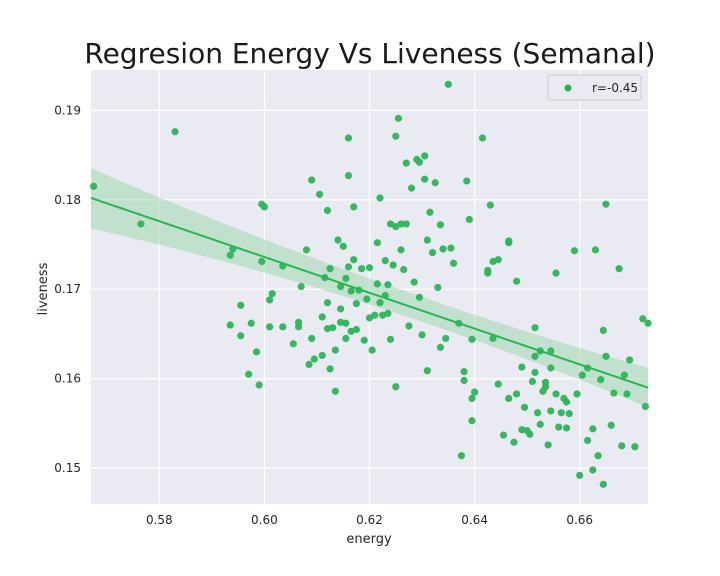  Describe the element at coordinates (67, 468) in the screenshot. I see `y-tick-label: 0.15` at that location.